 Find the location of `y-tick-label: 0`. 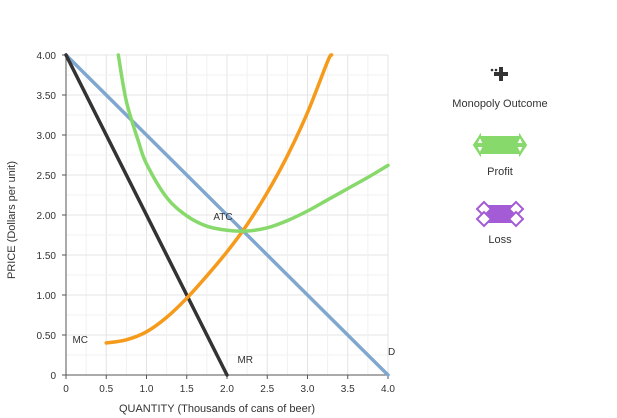

y-tick-label: 0 is located at coordinates (53, 376).